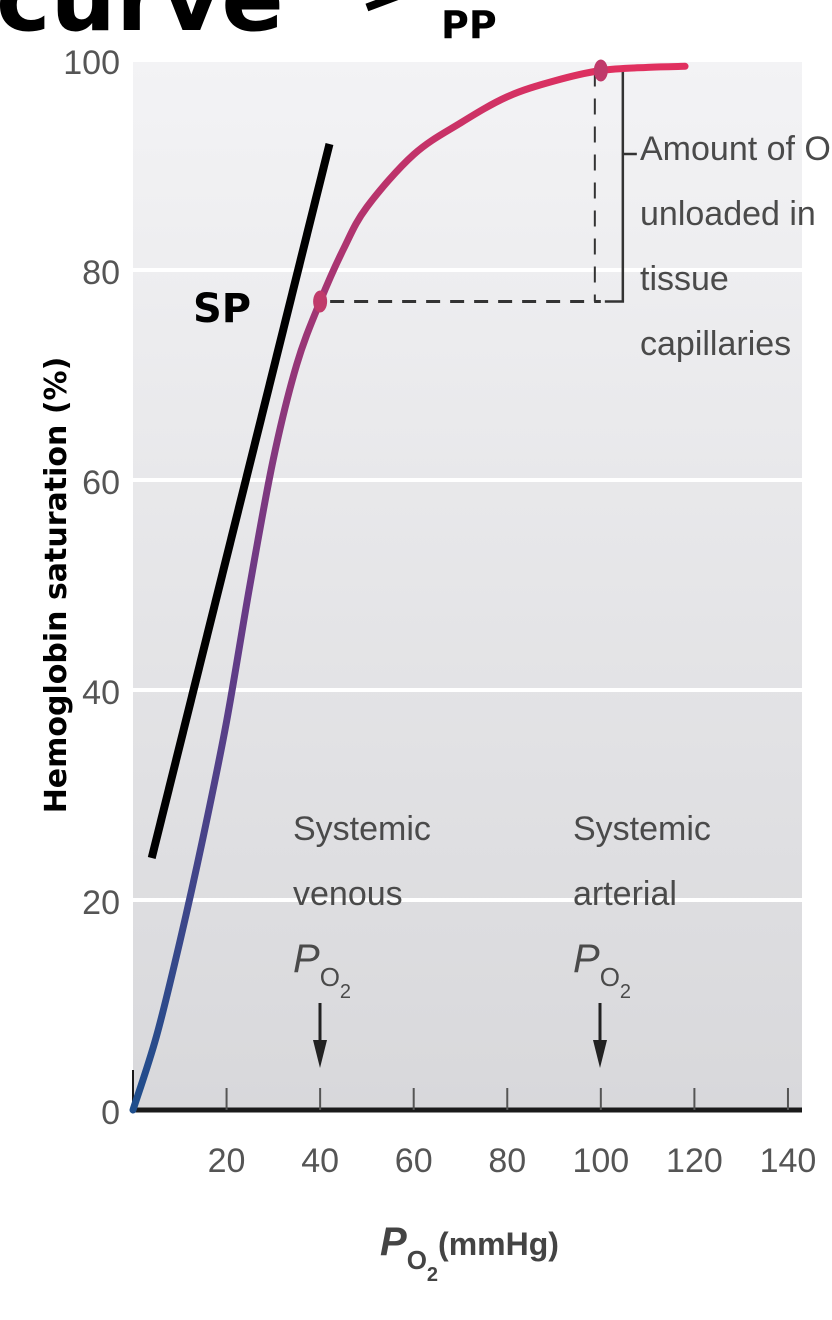 The width and height of the screenshot is (832, 1320). I want to click on venous-p: P, so click(306, 959).